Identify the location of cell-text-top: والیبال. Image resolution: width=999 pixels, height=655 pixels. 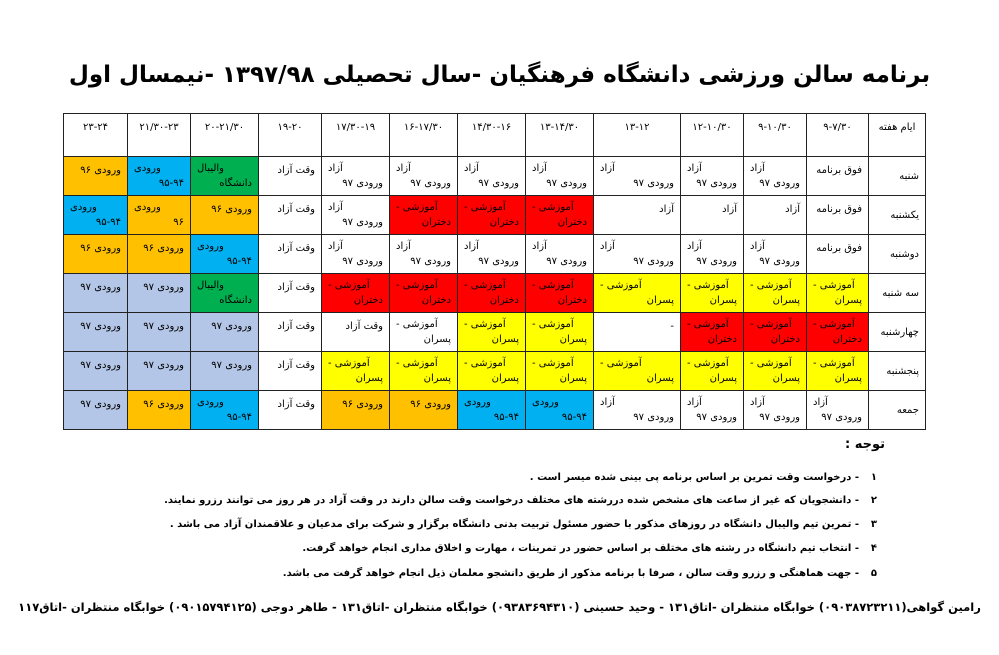
(211, 168).